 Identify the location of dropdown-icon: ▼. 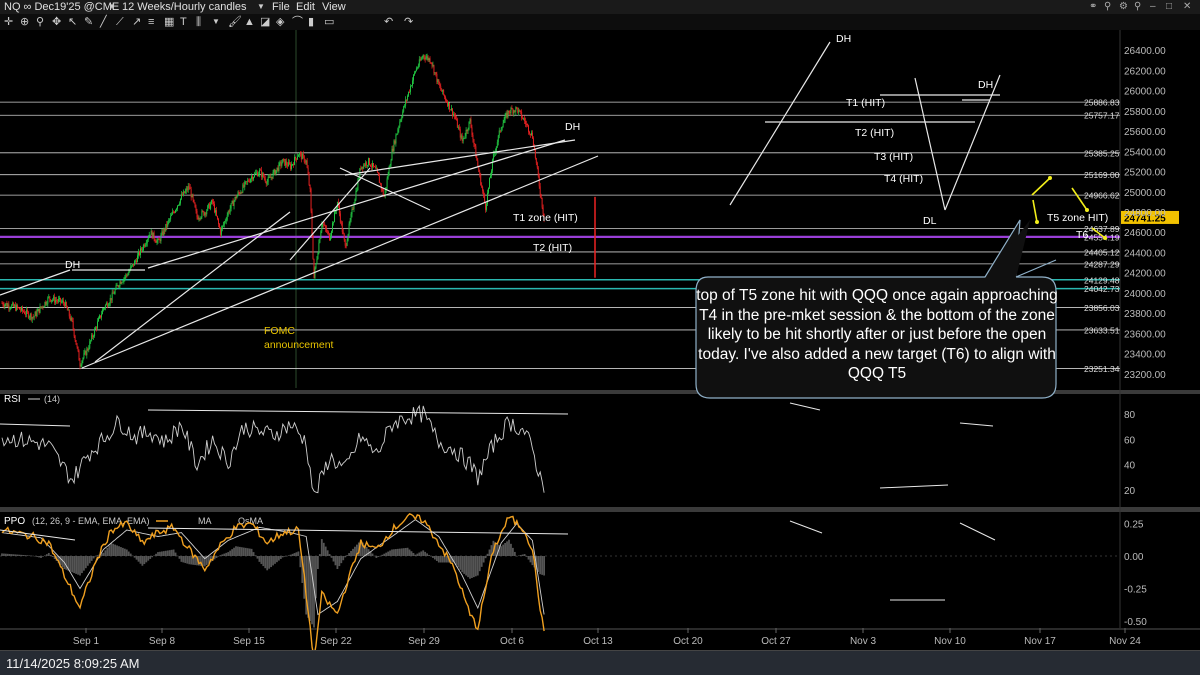
(216, 21).